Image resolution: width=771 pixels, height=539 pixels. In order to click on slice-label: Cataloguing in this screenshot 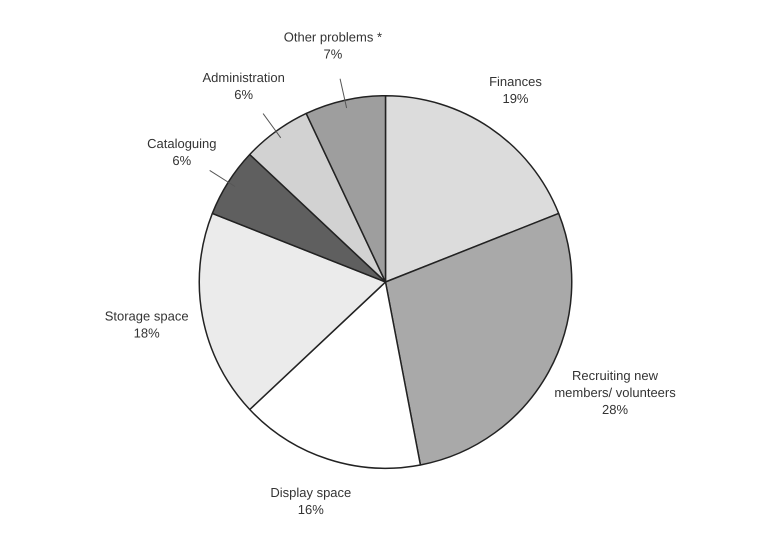, I will do `click(181, 143)`.